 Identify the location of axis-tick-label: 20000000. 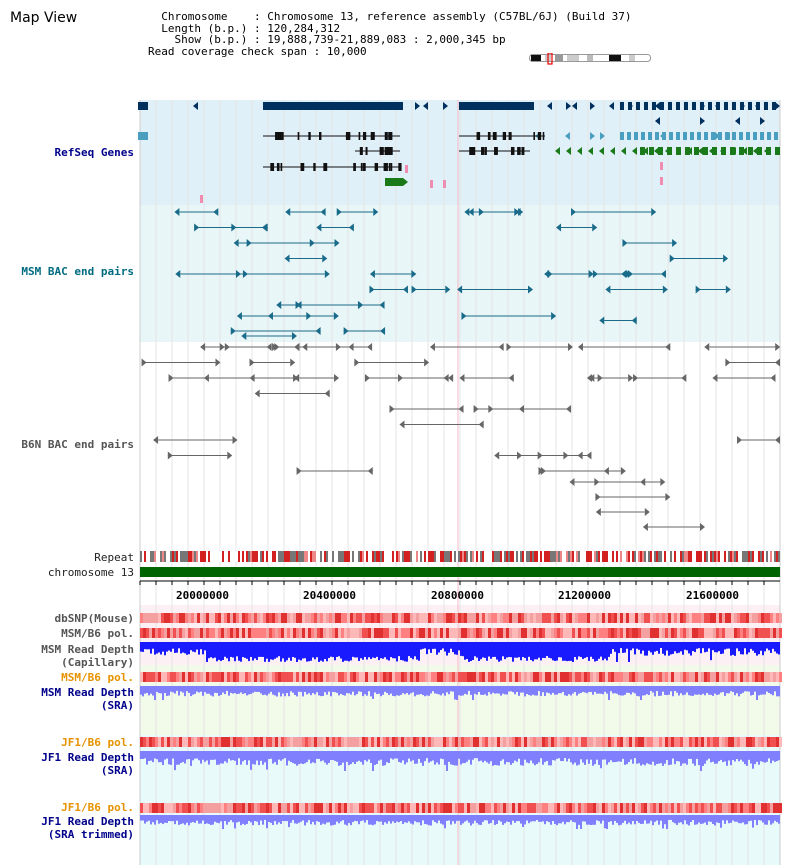
(202, 595).